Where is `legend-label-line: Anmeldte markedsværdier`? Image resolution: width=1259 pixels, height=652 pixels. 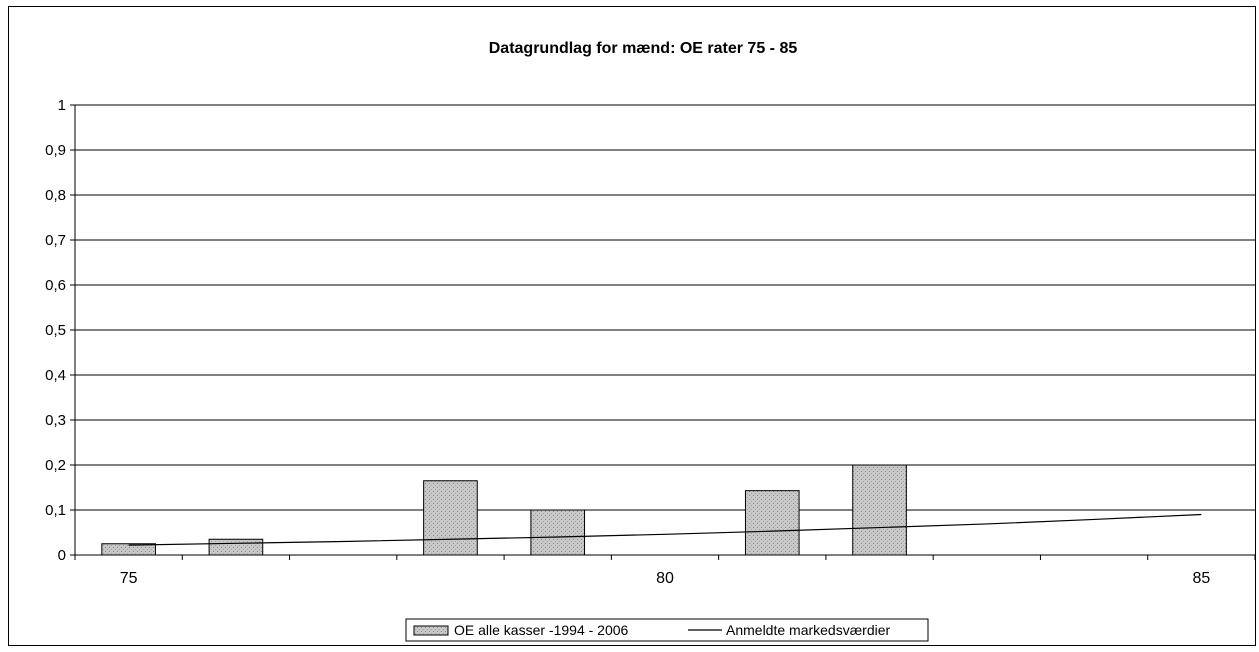 legend-label-line: Anmeldte markedsværdier is located at coordinates (808, 630).